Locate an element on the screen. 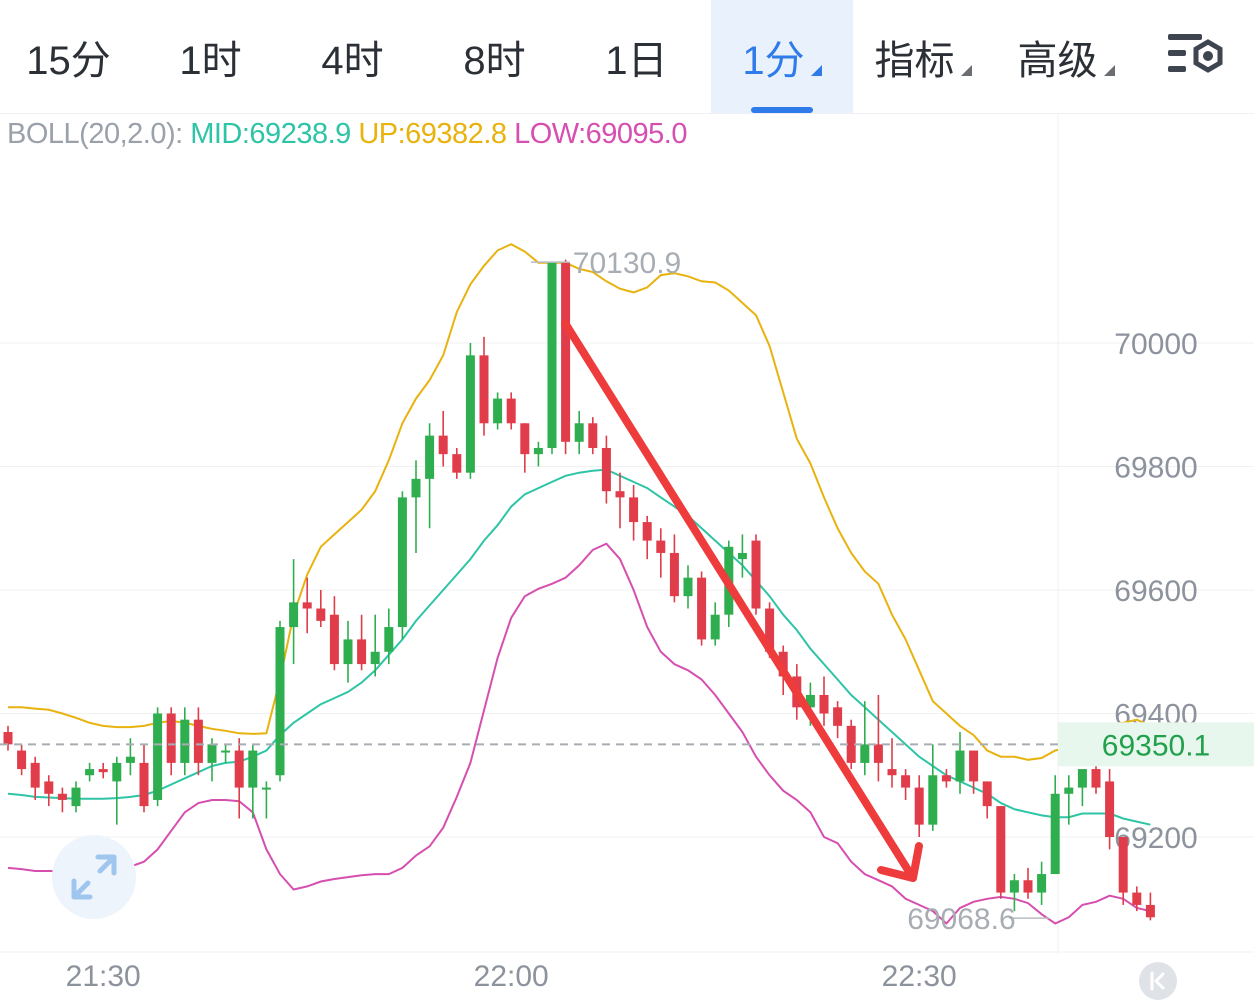  boll-up-value: UP:69382.8 is located at coordinates (432, 134).